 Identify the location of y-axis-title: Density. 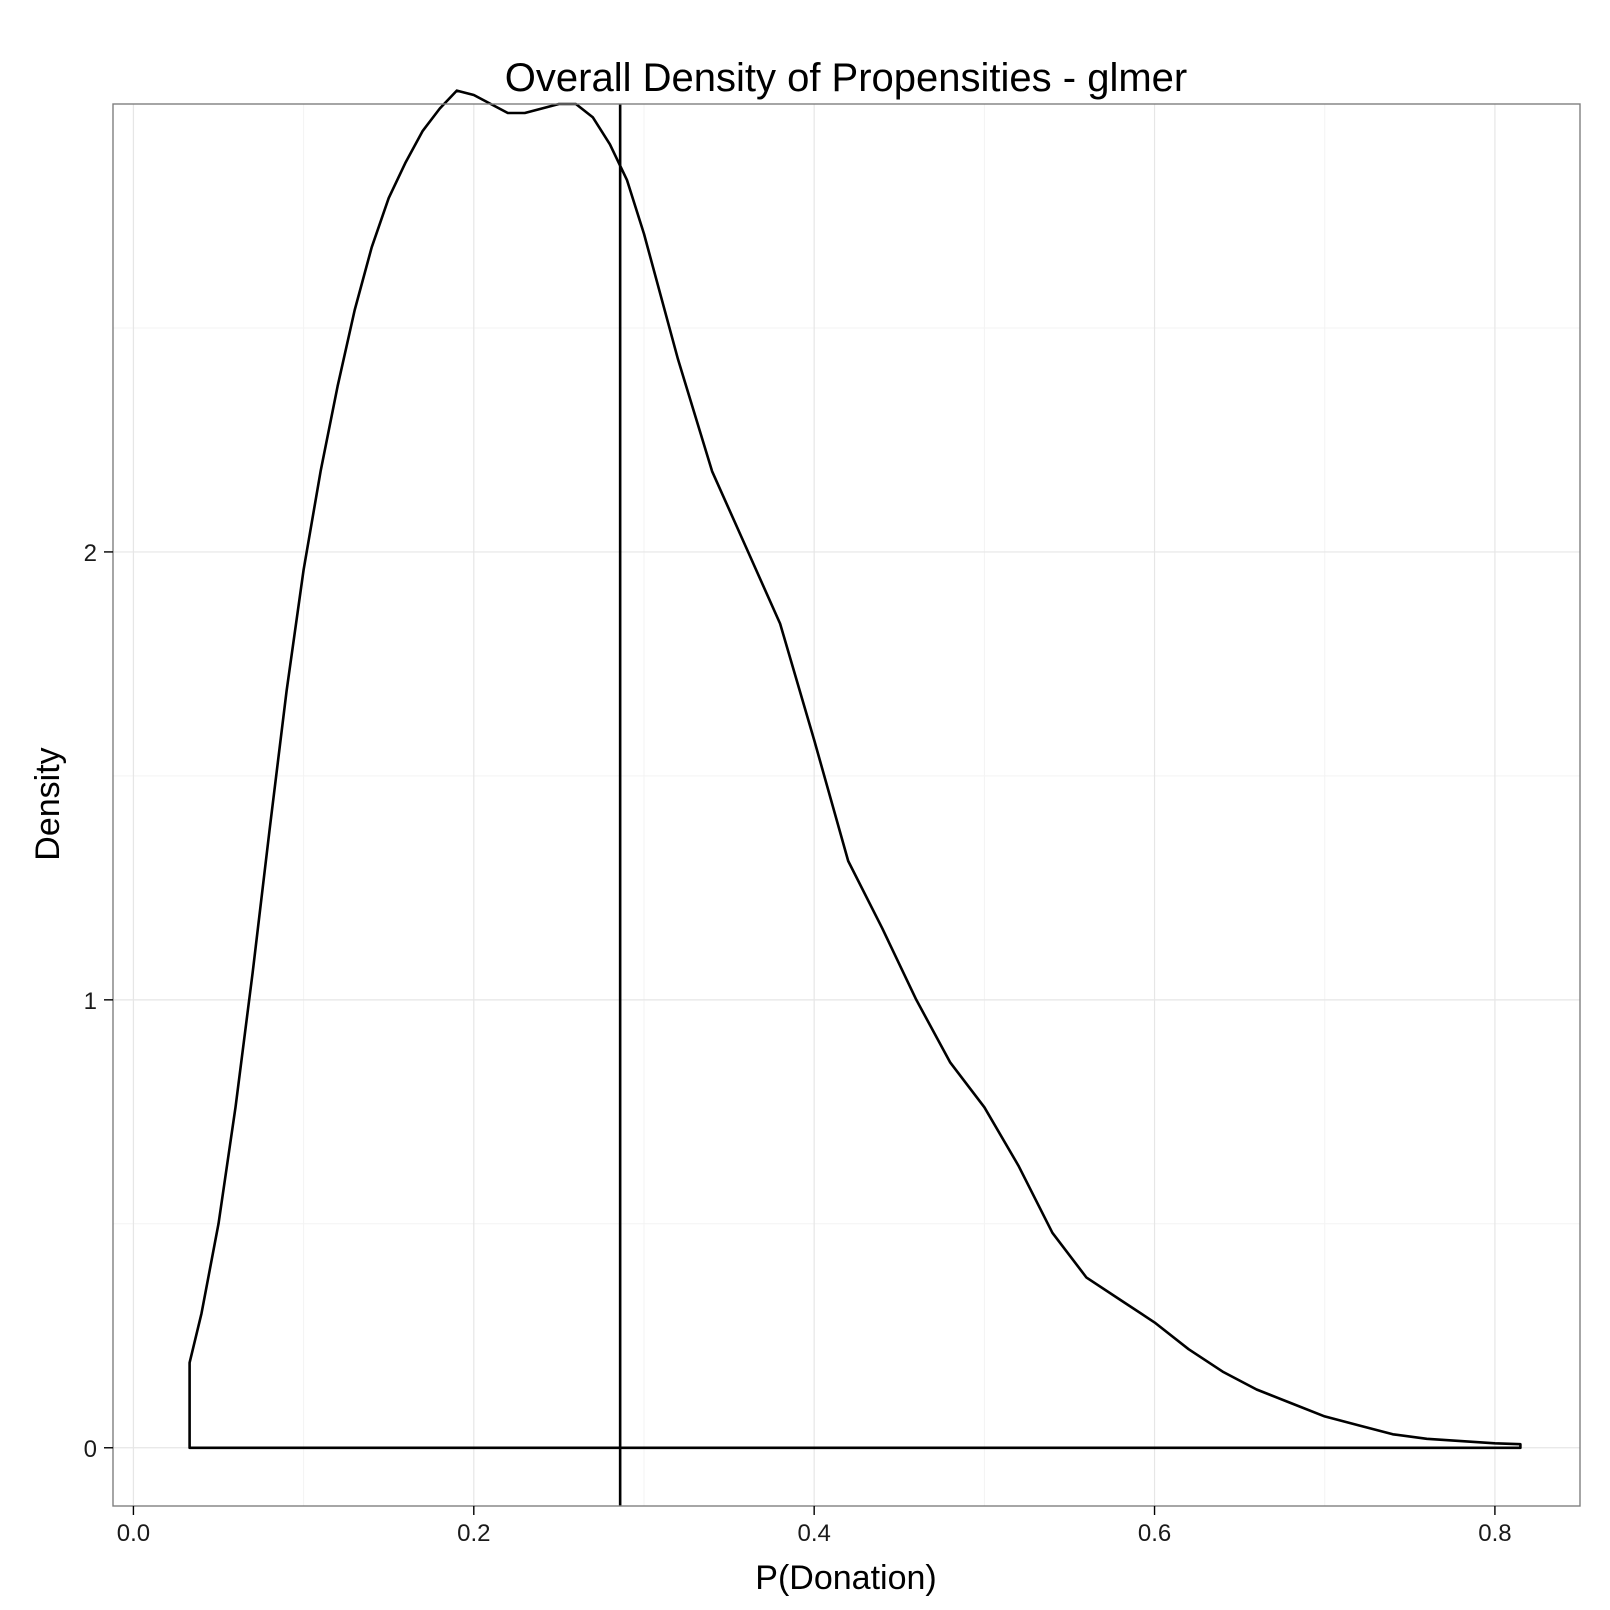
(48, 803).